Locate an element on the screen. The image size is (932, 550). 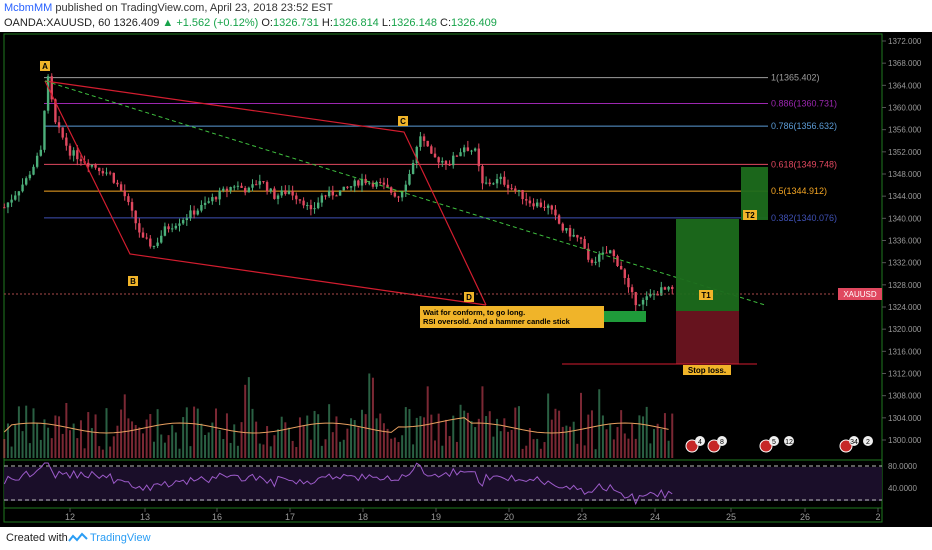
footer: Created with TradingView is located at coordinates (466, 539).